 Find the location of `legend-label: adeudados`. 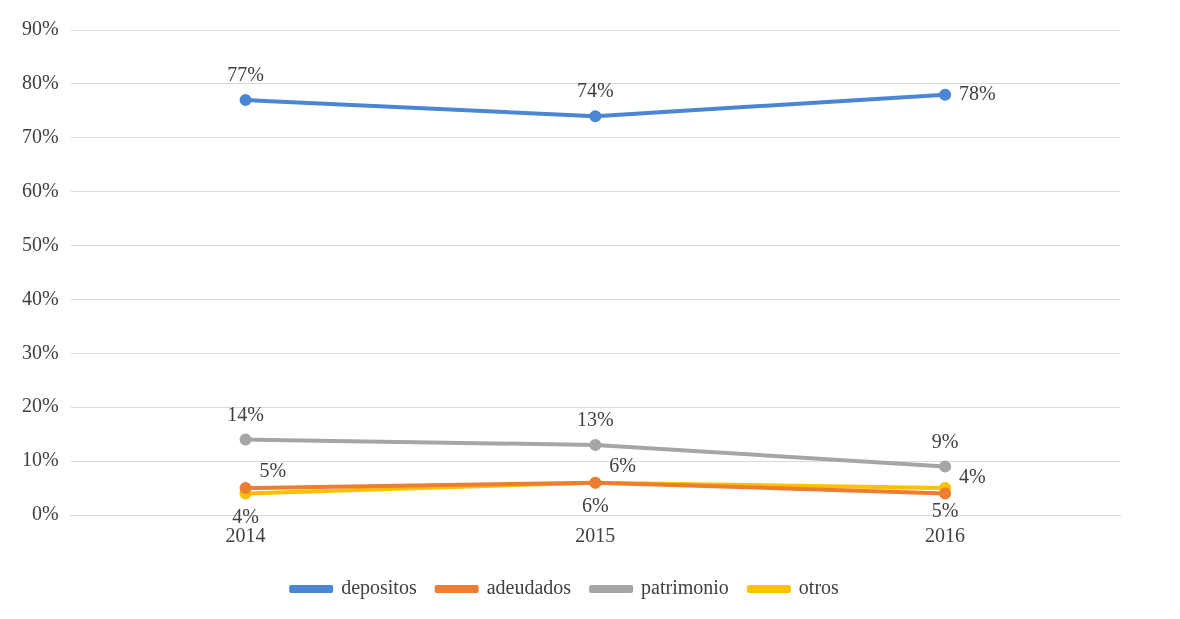

legend-label: adeudados is located at coordinates (529, 587).